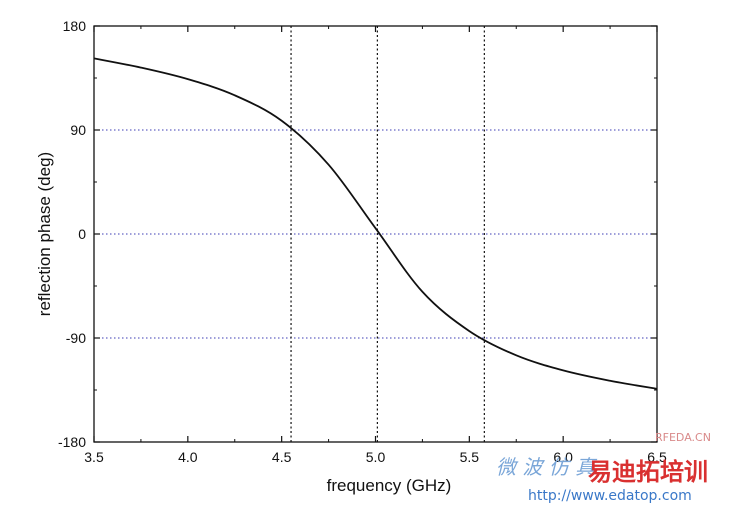 The image size is (740, 507). Describe the element at coordinates (75, 26) in the screenshot. I see `y-tick-label: 180` at that location.